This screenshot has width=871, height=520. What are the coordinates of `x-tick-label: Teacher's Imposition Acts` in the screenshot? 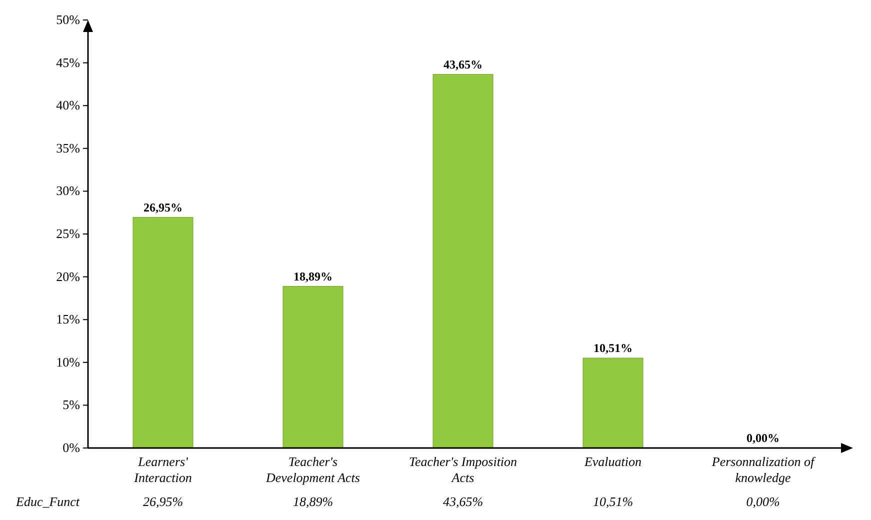 It's located at (463, 469).